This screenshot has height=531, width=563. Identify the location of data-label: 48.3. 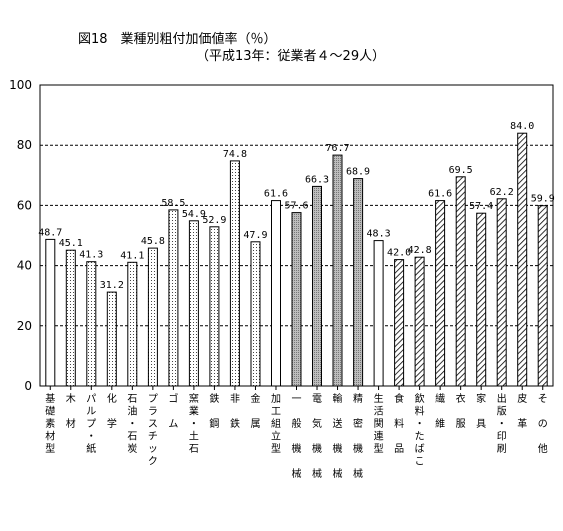
(379, 234).